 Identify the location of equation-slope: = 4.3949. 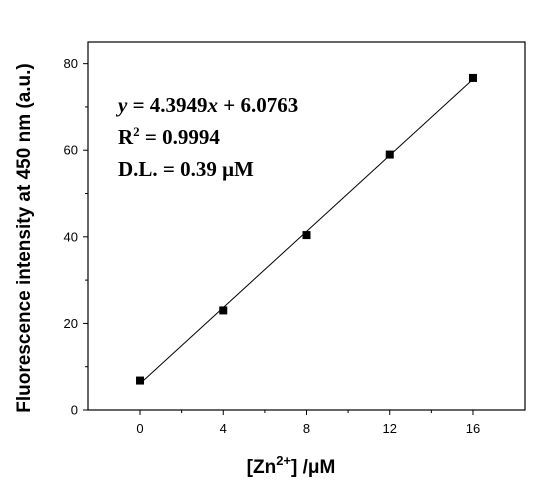
(167, 105).